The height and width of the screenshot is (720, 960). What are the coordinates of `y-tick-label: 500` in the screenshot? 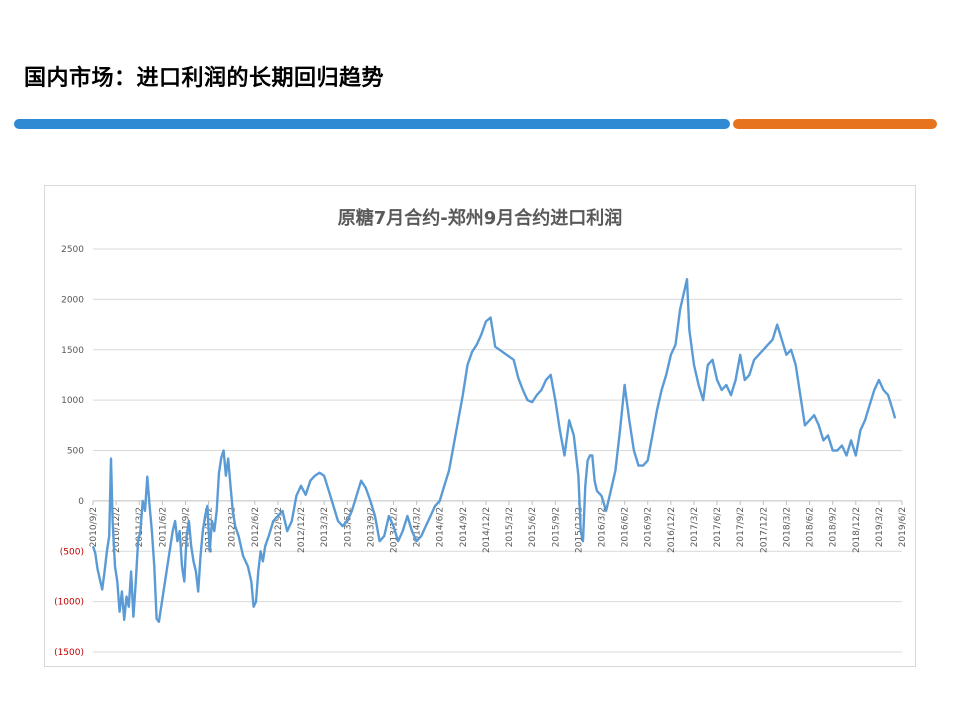 It's located at (75, 452).